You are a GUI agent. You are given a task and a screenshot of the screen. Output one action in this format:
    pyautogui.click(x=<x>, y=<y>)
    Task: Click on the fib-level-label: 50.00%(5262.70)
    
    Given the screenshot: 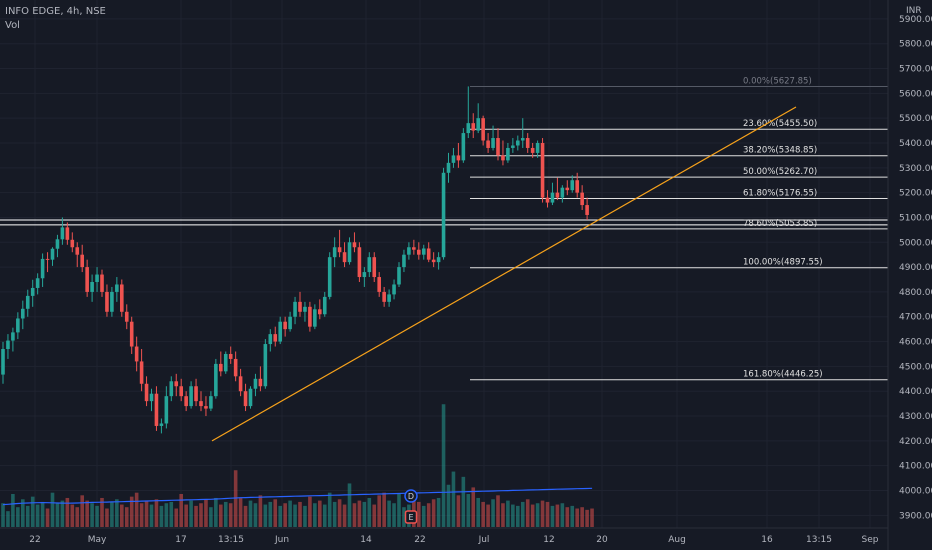 What is the action you would take?
    pyautogui.click(x=780, y=172)
    